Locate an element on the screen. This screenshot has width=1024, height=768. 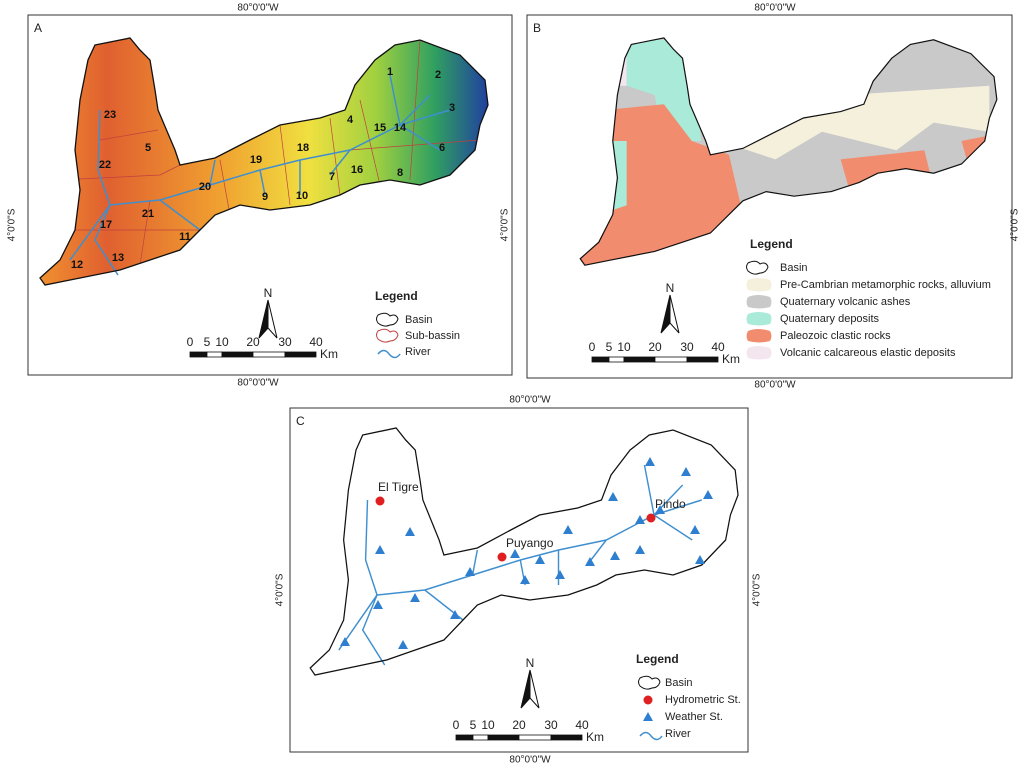
sub-basin-number: 14 is located at coordinates (400, 128).